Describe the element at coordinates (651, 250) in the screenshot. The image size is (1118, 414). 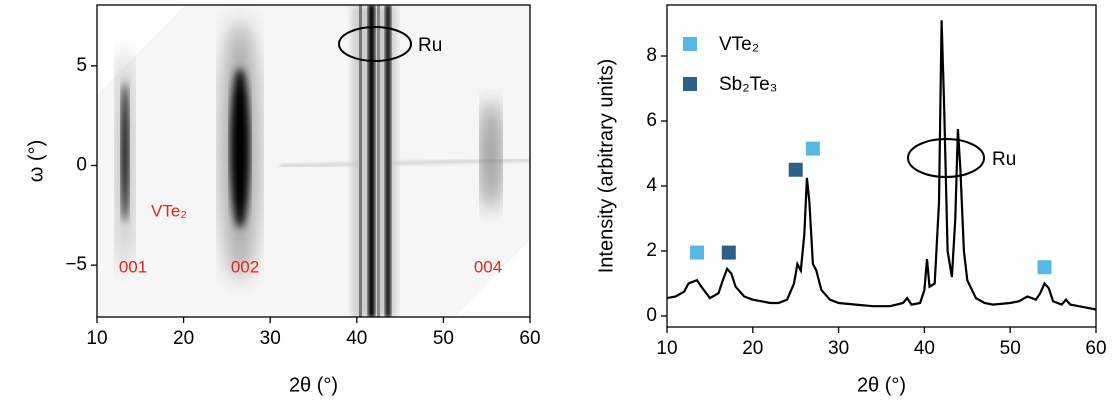
I see `y-tick-label: 2` at that location.